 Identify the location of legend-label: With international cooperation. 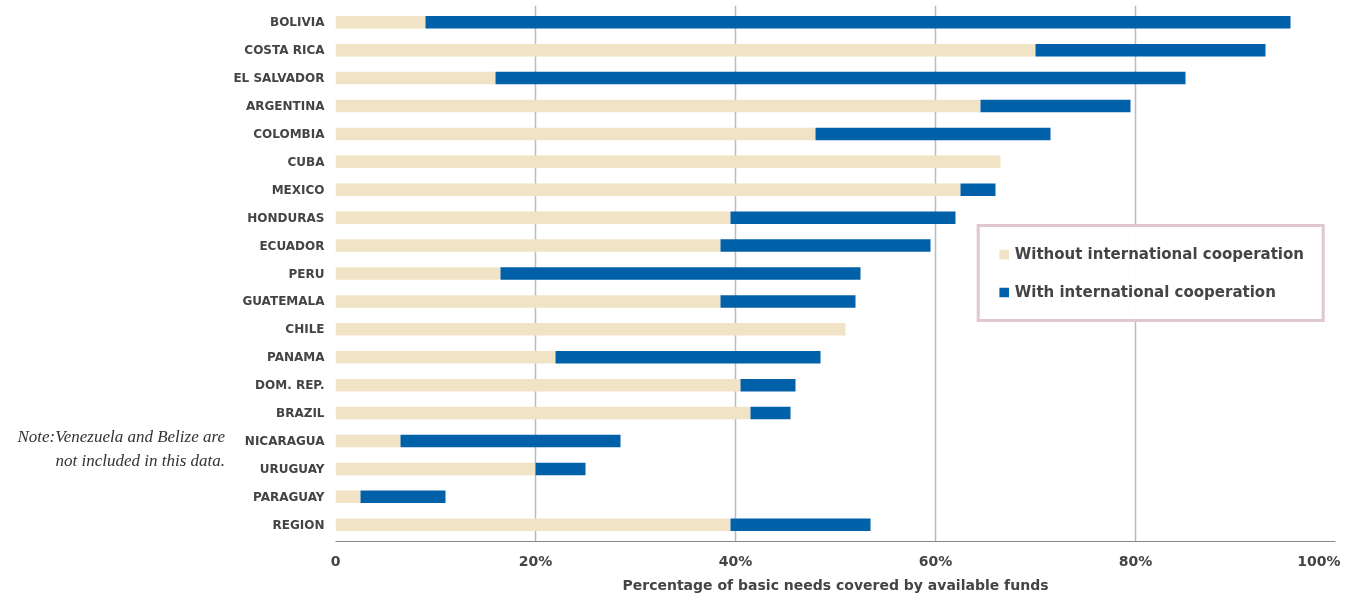
(1145, 292).